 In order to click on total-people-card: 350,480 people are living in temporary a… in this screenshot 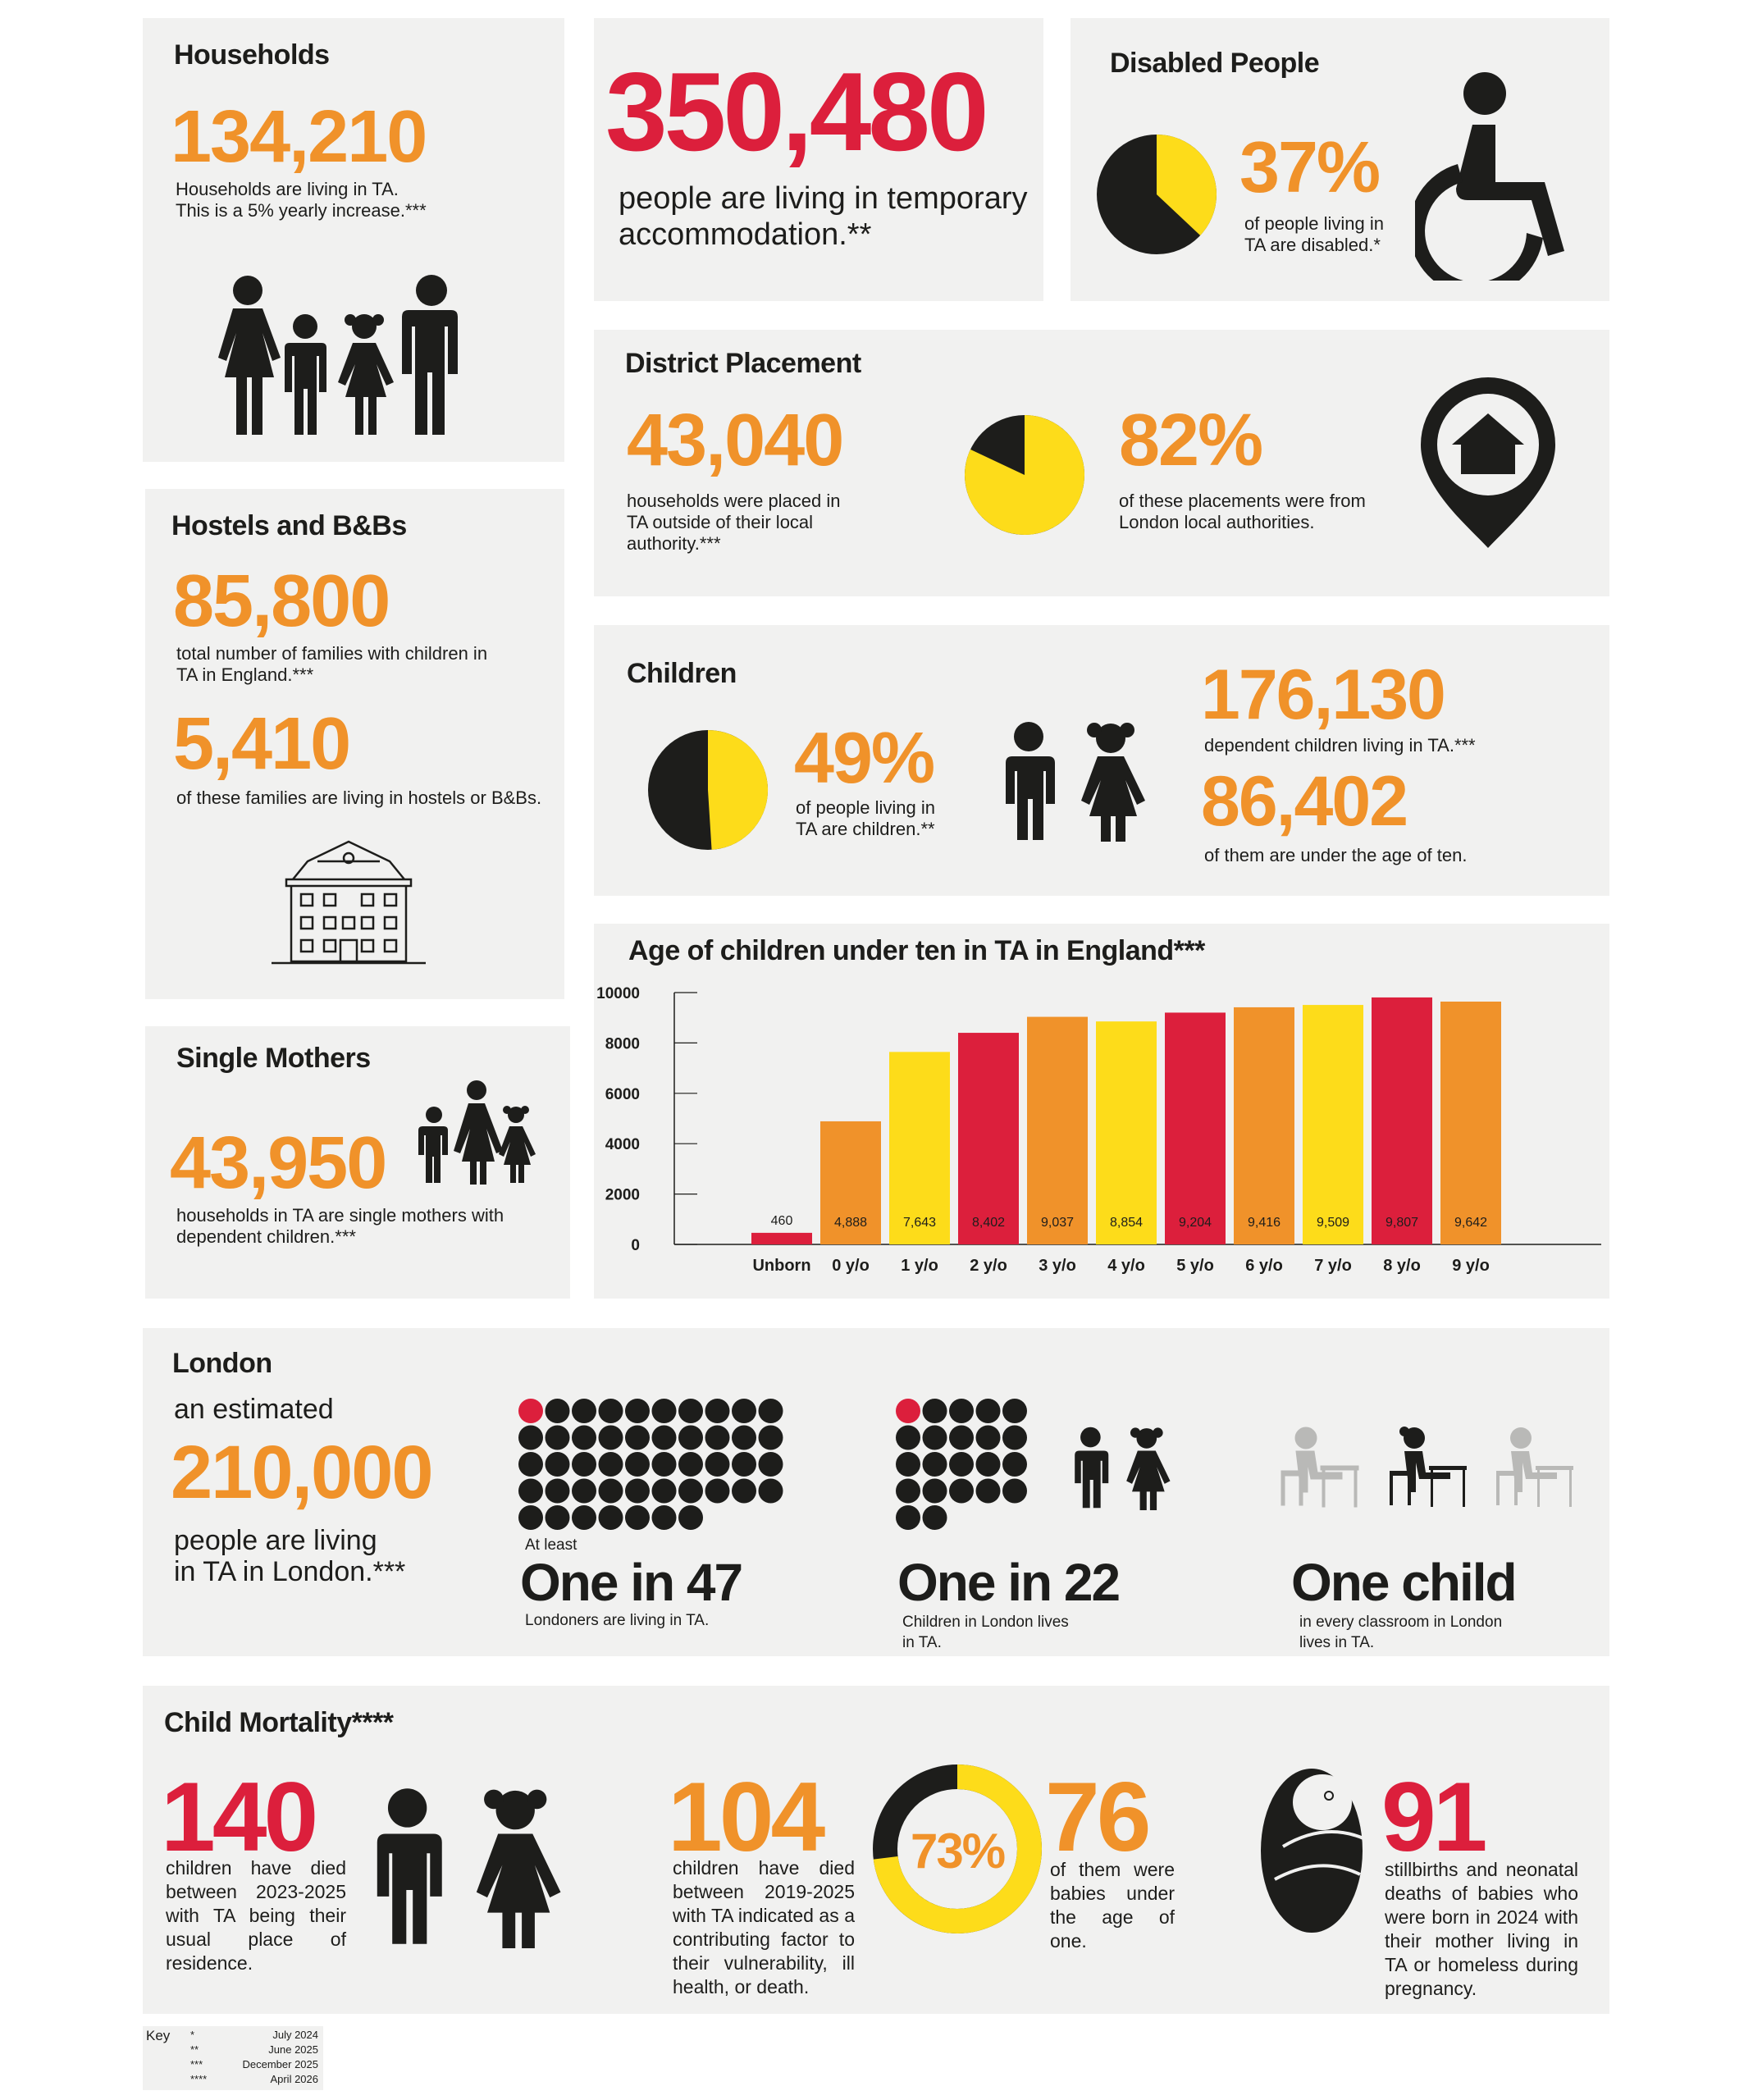, I will do `click(818, 160)`.